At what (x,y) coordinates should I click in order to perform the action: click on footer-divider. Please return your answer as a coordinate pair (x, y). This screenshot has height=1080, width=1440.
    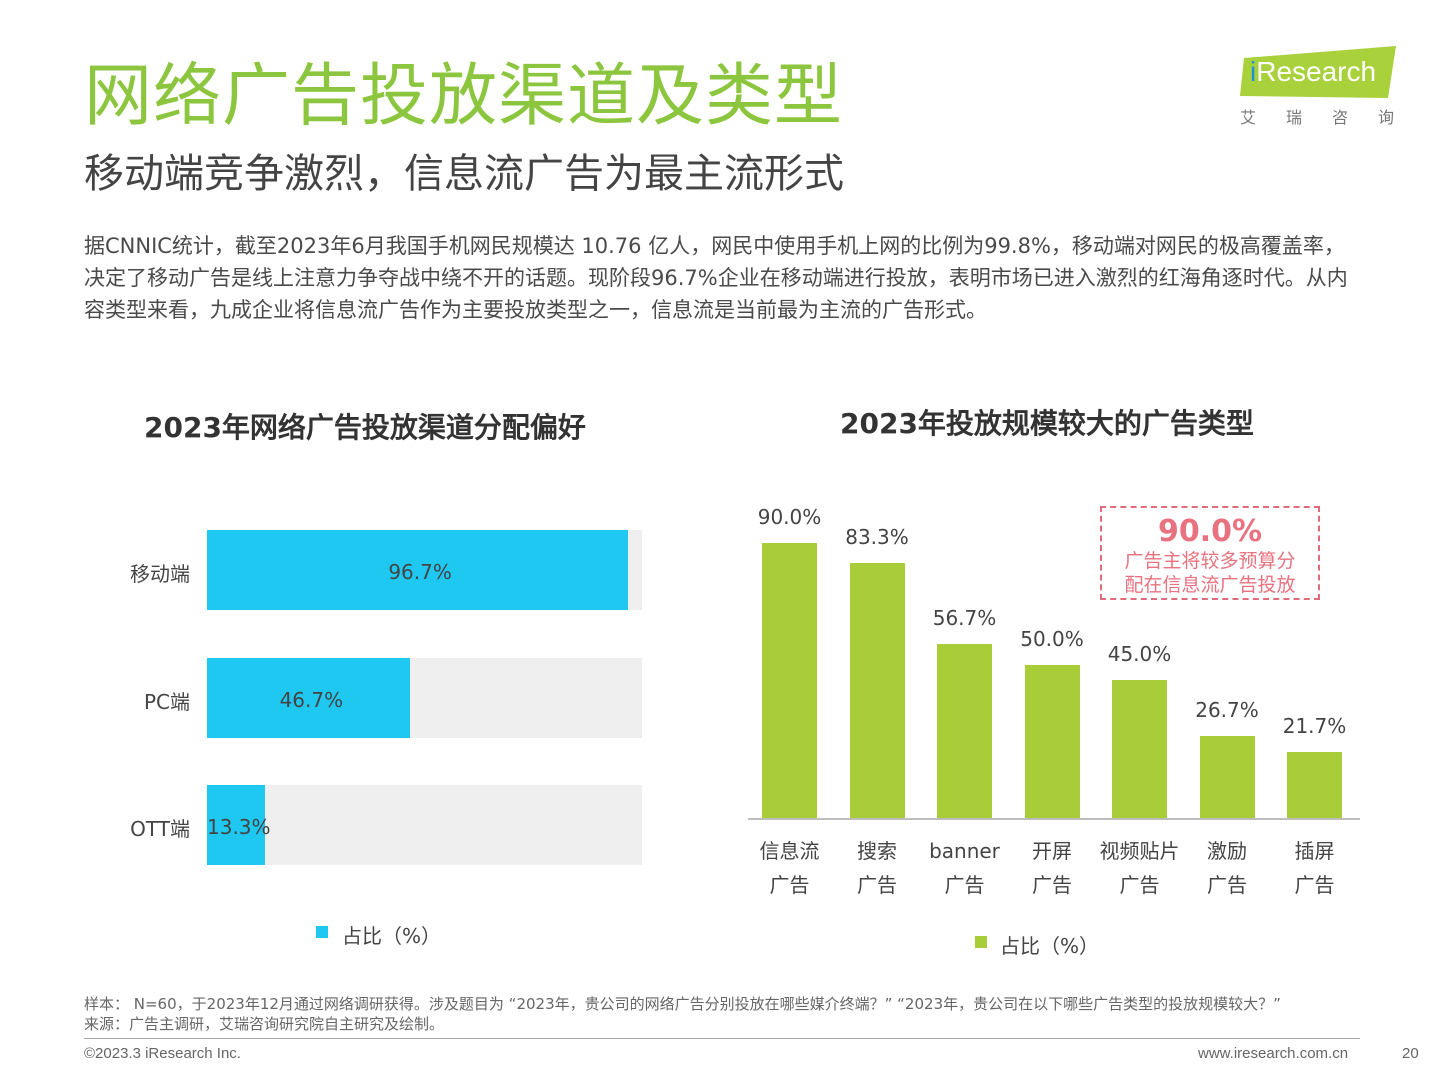
    Looking at the image, I should click on (722, 1038).